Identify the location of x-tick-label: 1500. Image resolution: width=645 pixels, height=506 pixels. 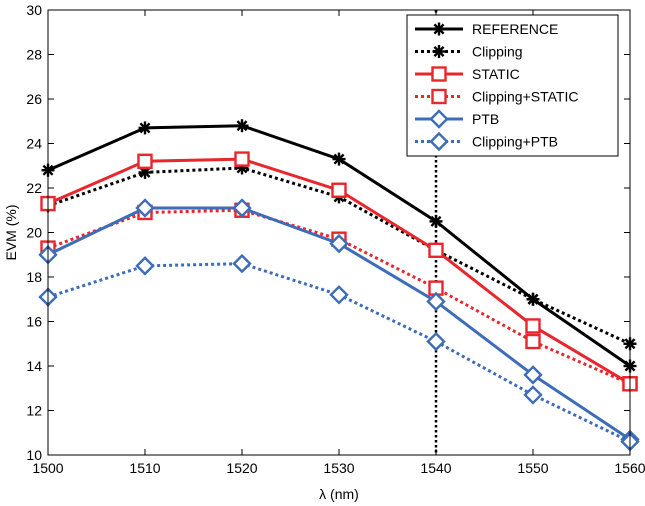
(47, 468).